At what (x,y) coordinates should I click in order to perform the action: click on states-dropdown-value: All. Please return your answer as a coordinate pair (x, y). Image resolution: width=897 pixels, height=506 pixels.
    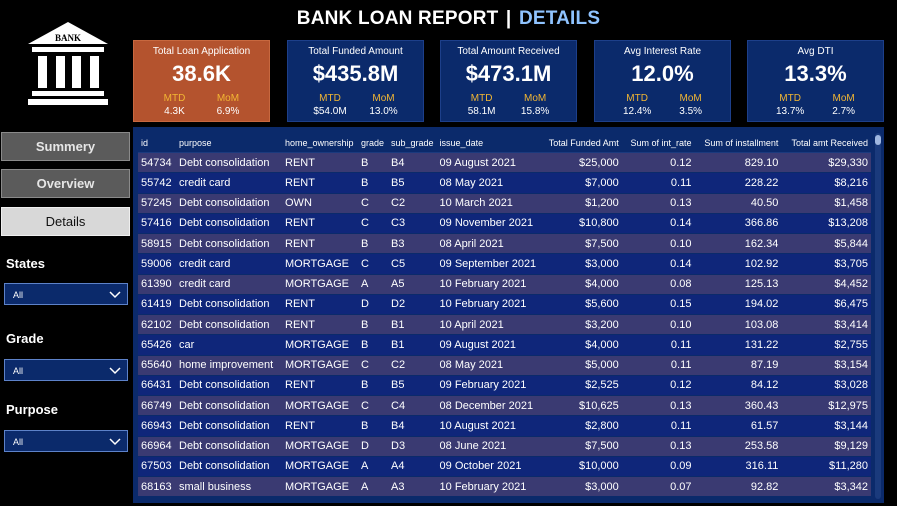
    Looking at the image, I should click on (18, 295).